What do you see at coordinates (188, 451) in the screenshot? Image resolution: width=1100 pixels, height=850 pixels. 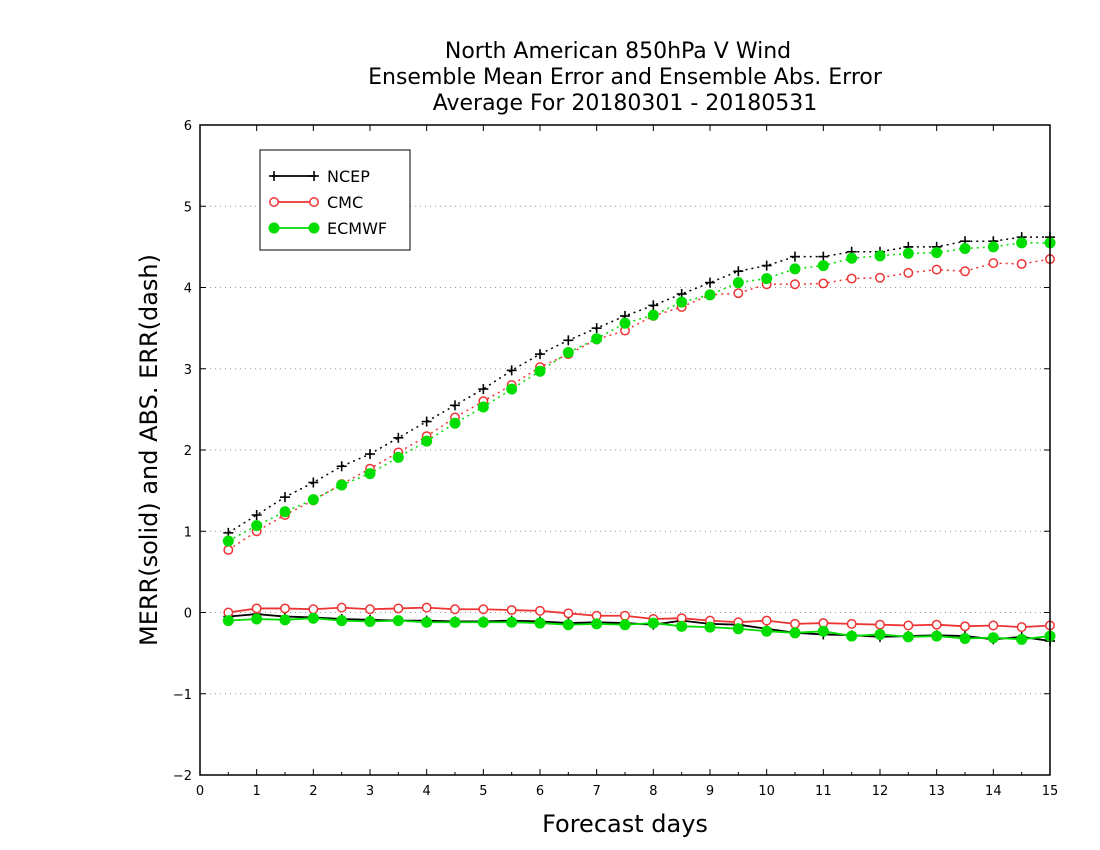 I see `y-tick-label: 2` at bounding box center [188, 451].